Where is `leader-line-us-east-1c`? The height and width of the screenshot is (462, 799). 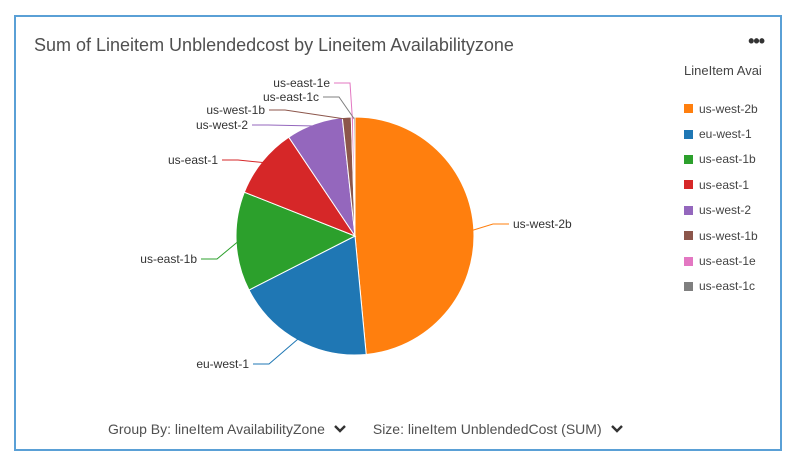 leader-line-us-east-1c is located at coordinates (339, 108).